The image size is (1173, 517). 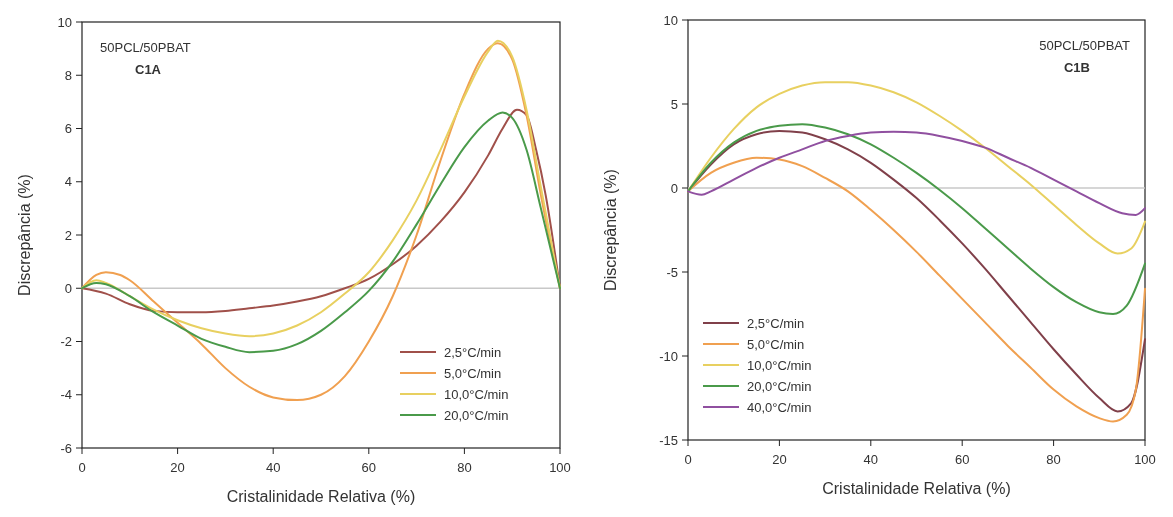 What do you see at coordinates (68, 128) in the screenshot?
I see `y-tick-label: 6` at bounding box center [68, 128].